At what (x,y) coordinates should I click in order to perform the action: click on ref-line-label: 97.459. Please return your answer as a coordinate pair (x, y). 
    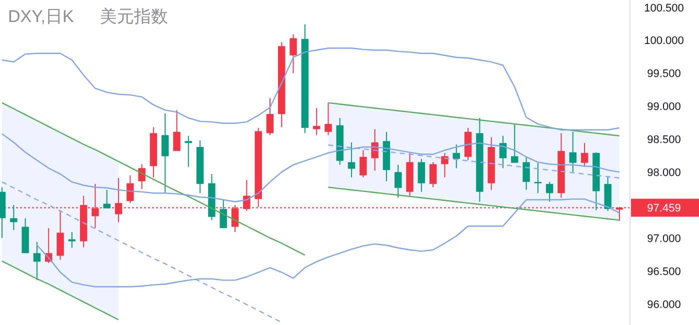
    Looking at the image, I should click on (664, 208).